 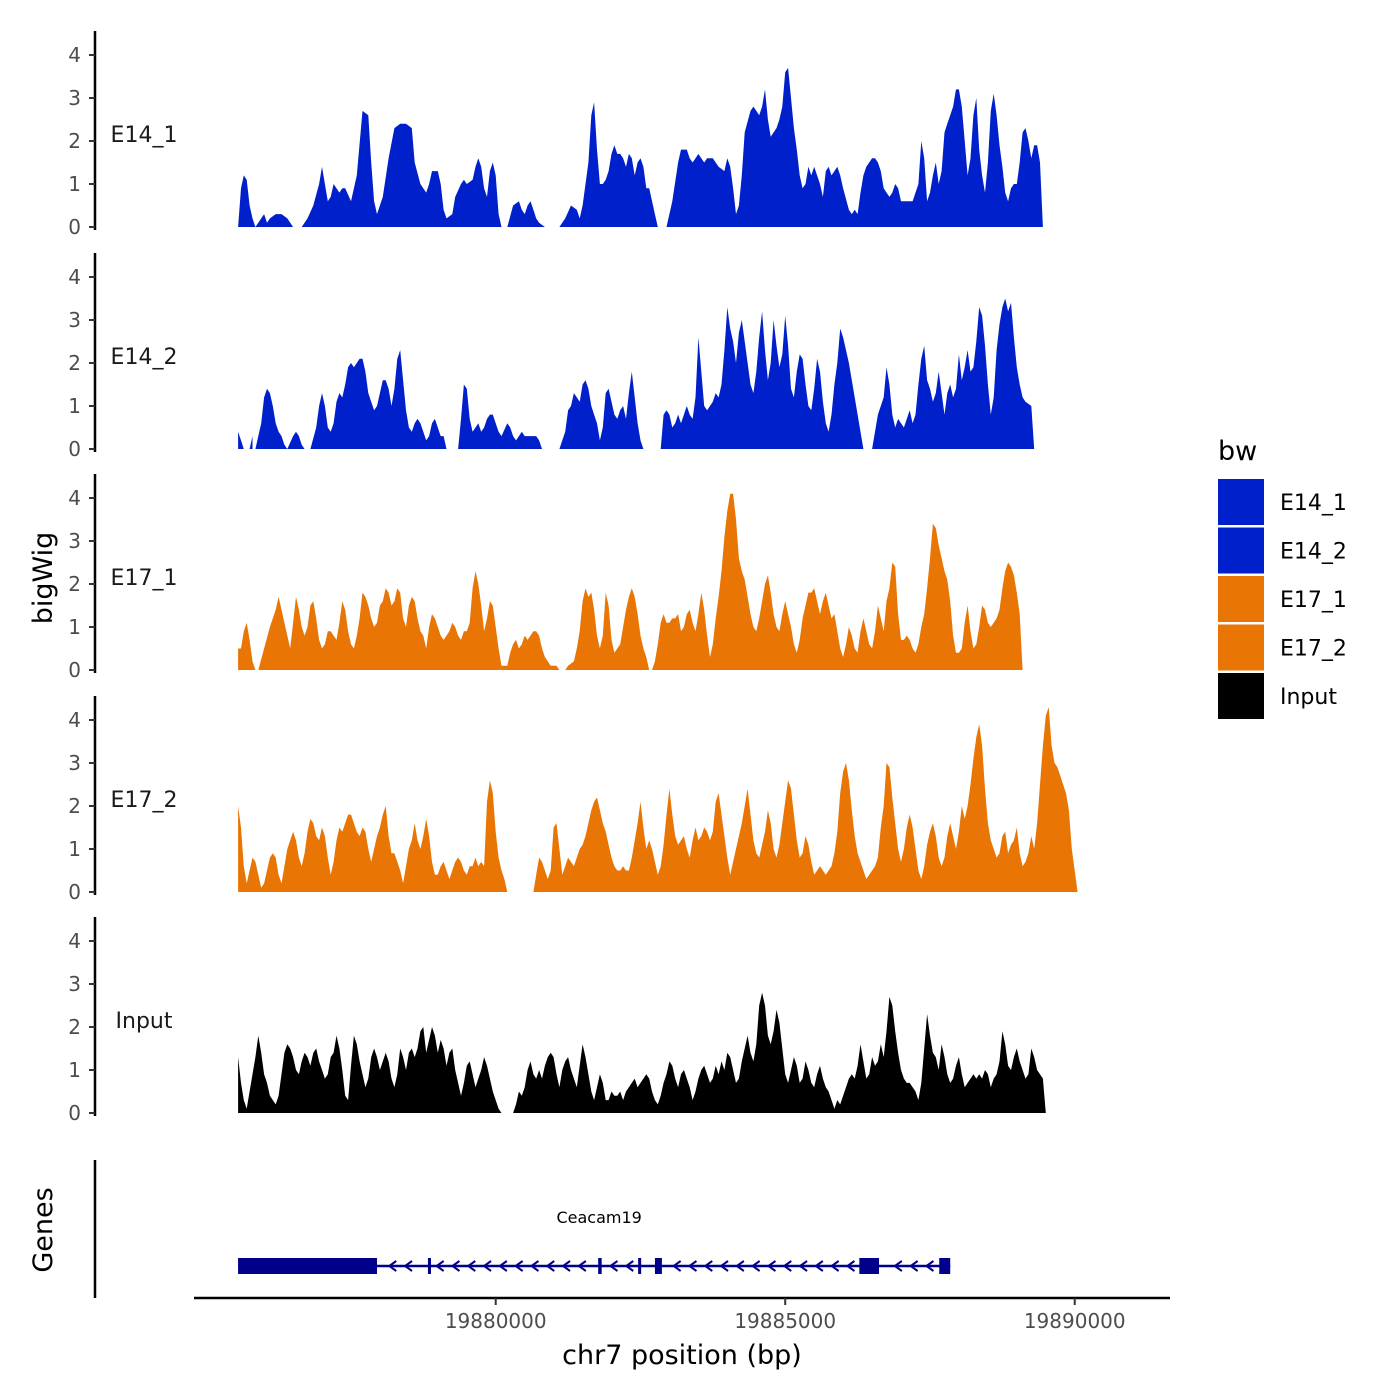 I want to click on track-label-E17_1: E17_1, so click(x=144, y=578).